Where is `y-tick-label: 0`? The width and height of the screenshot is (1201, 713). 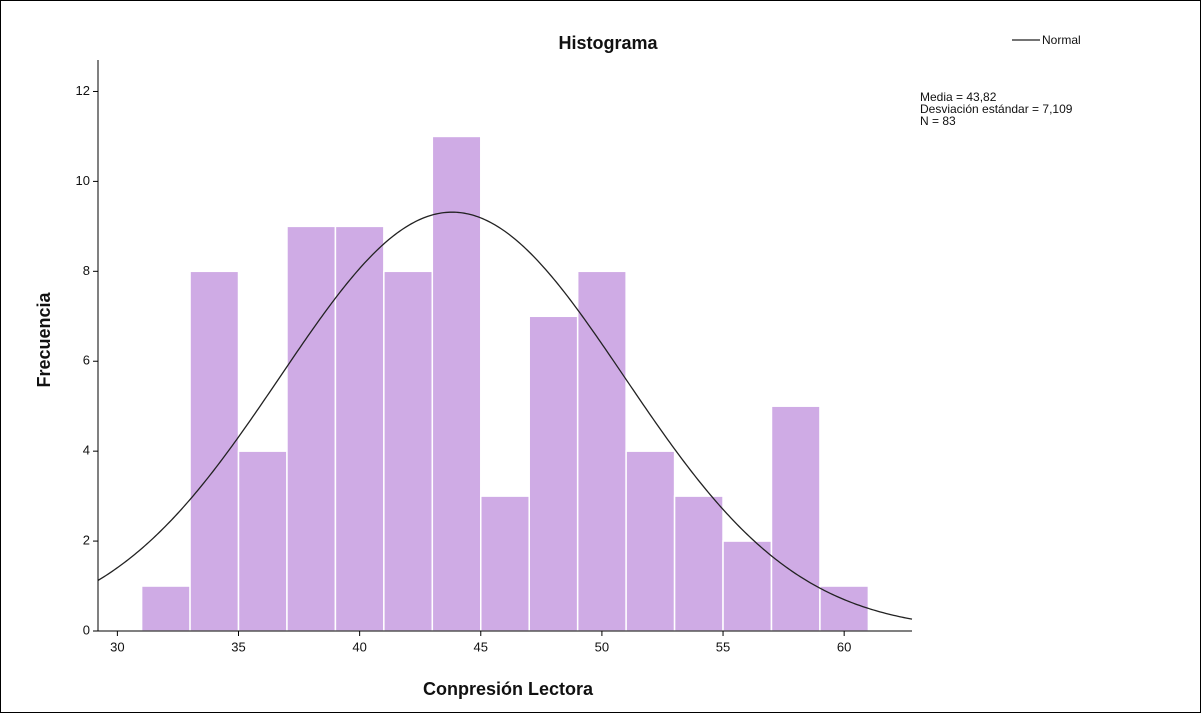 y-tick-label: 0 is located at coordinates (86, 629).